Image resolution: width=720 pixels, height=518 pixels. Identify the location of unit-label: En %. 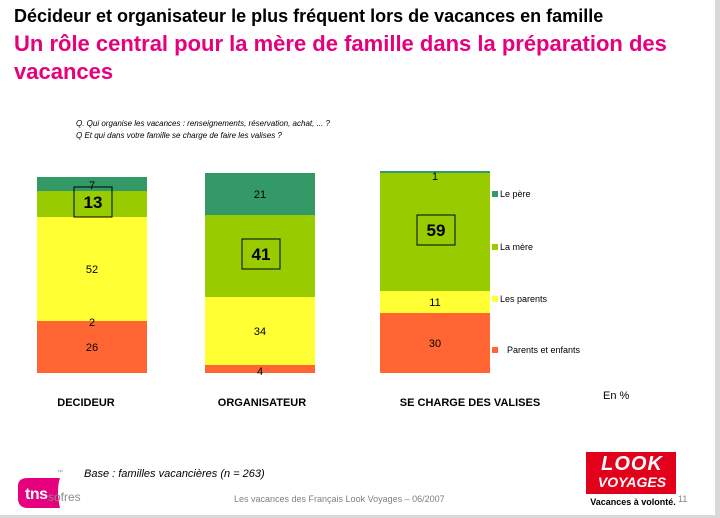
(616, 396).